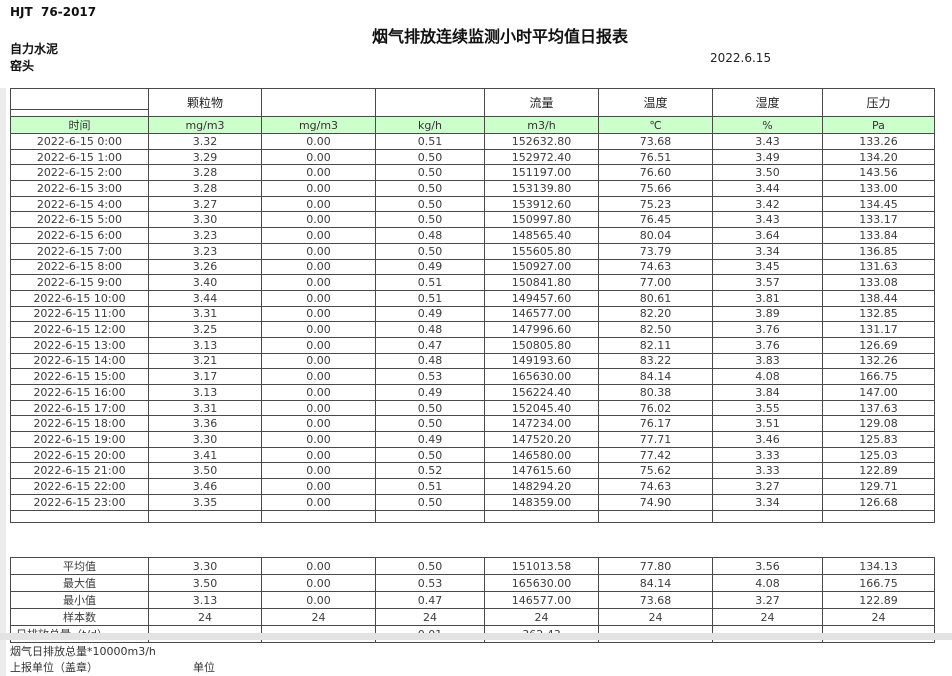 This screenshot has height=676, width=952. I want to click on value-cell: 73.79, so click(655, 251).